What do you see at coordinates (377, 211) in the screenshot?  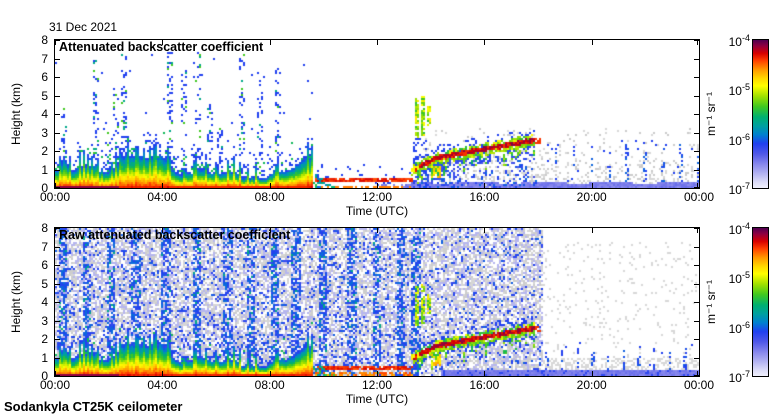 I see `time-axis-label: Time (UTC)` at bounding box center [377, 211].